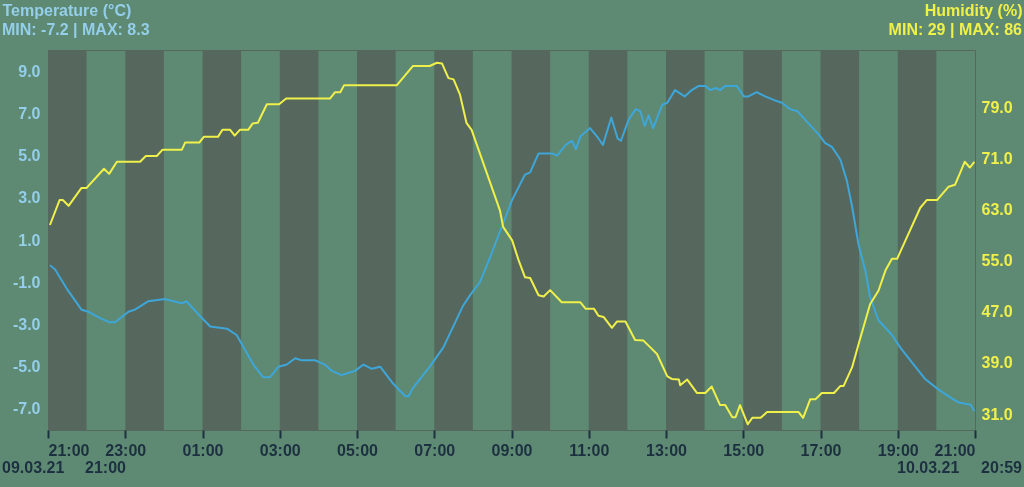 The height and width of the screenshot is (487, 1024). What do you see at coordinates (435, 450) in the screenshot?
I see `x-tick-label: 07:00` at bounding box center [435, 450].